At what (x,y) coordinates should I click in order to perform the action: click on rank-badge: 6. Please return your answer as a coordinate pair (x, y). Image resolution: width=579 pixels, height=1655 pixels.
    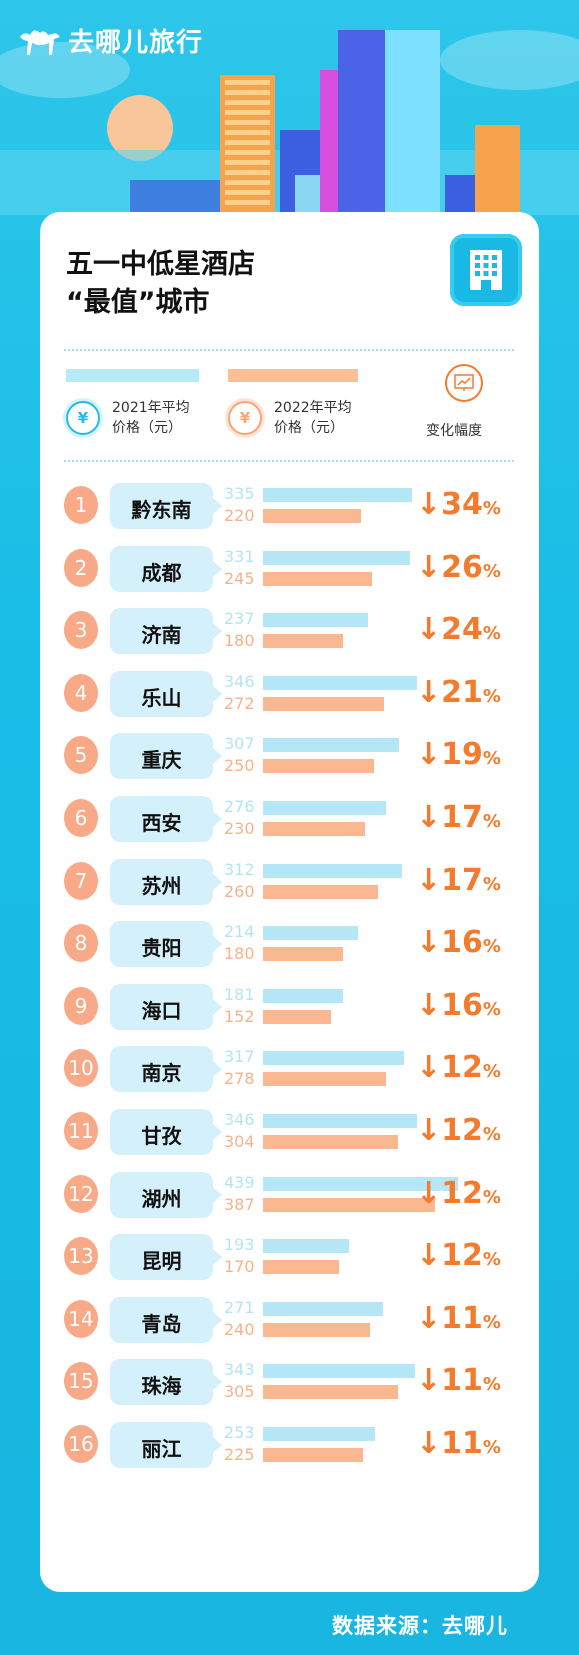
    Looking at the image, I should click on (81, 818).